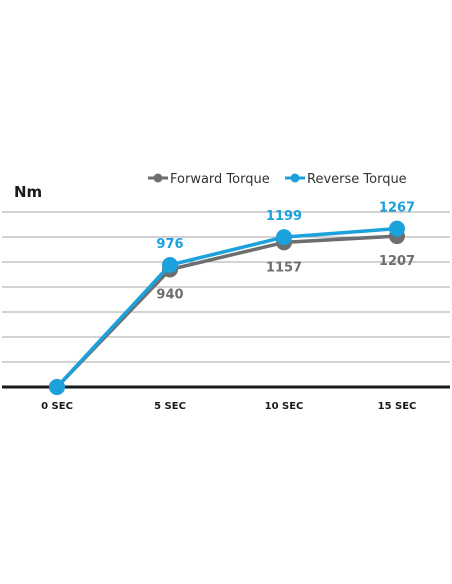 The width and height of the screenshot is (452, 584). What do you see at coordinates (277, 179) in the screenshot?
I see `legend: Forward Torque Reverse Torque` at bounding box center [277, 179].